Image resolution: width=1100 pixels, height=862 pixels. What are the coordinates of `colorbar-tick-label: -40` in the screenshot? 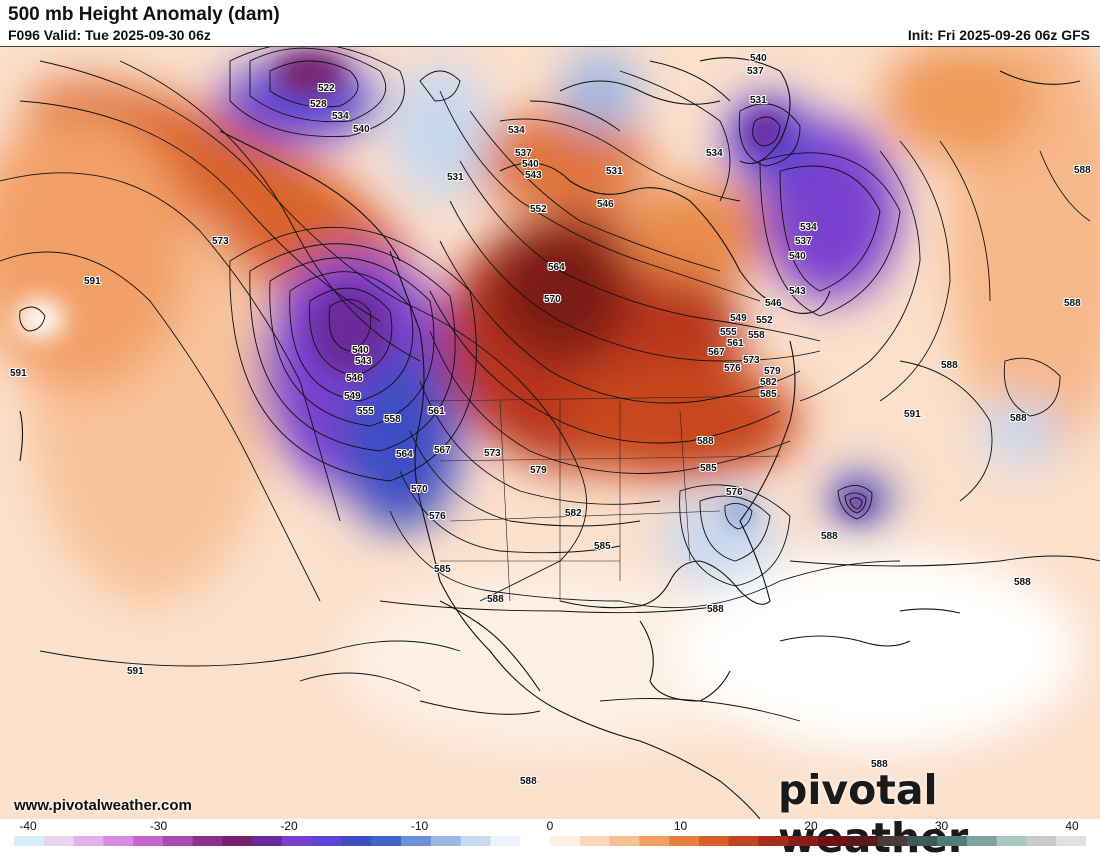 It's located at (28, 826).